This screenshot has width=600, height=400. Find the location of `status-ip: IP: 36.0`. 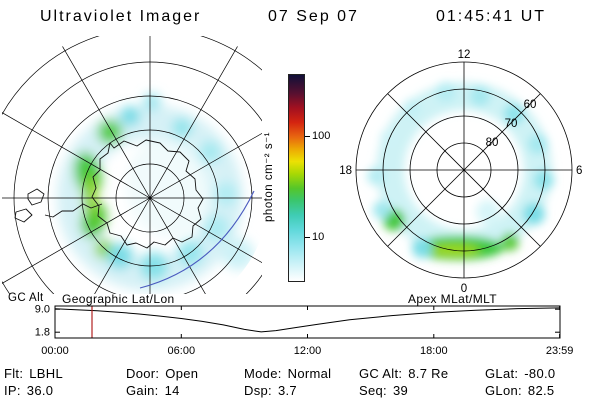

status-ip: IP: 36.0 is located at coordinates (29, 390).